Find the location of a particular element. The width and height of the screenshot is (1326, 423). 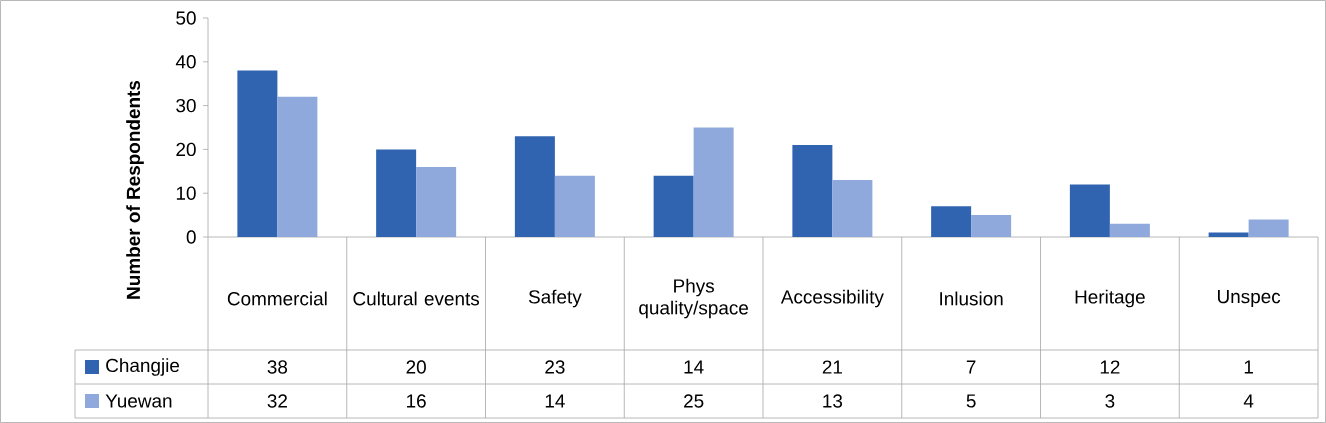

x-tick-label: Cultural events is located at coordinates (416, 298).